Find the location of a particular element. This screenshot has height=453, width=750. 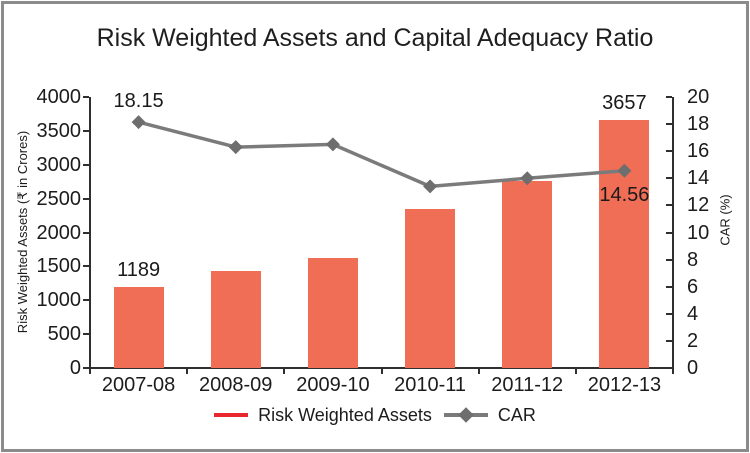

data-label-risk-weighted-assets-2012-13: 3657 is located at coordinates (624, 103).